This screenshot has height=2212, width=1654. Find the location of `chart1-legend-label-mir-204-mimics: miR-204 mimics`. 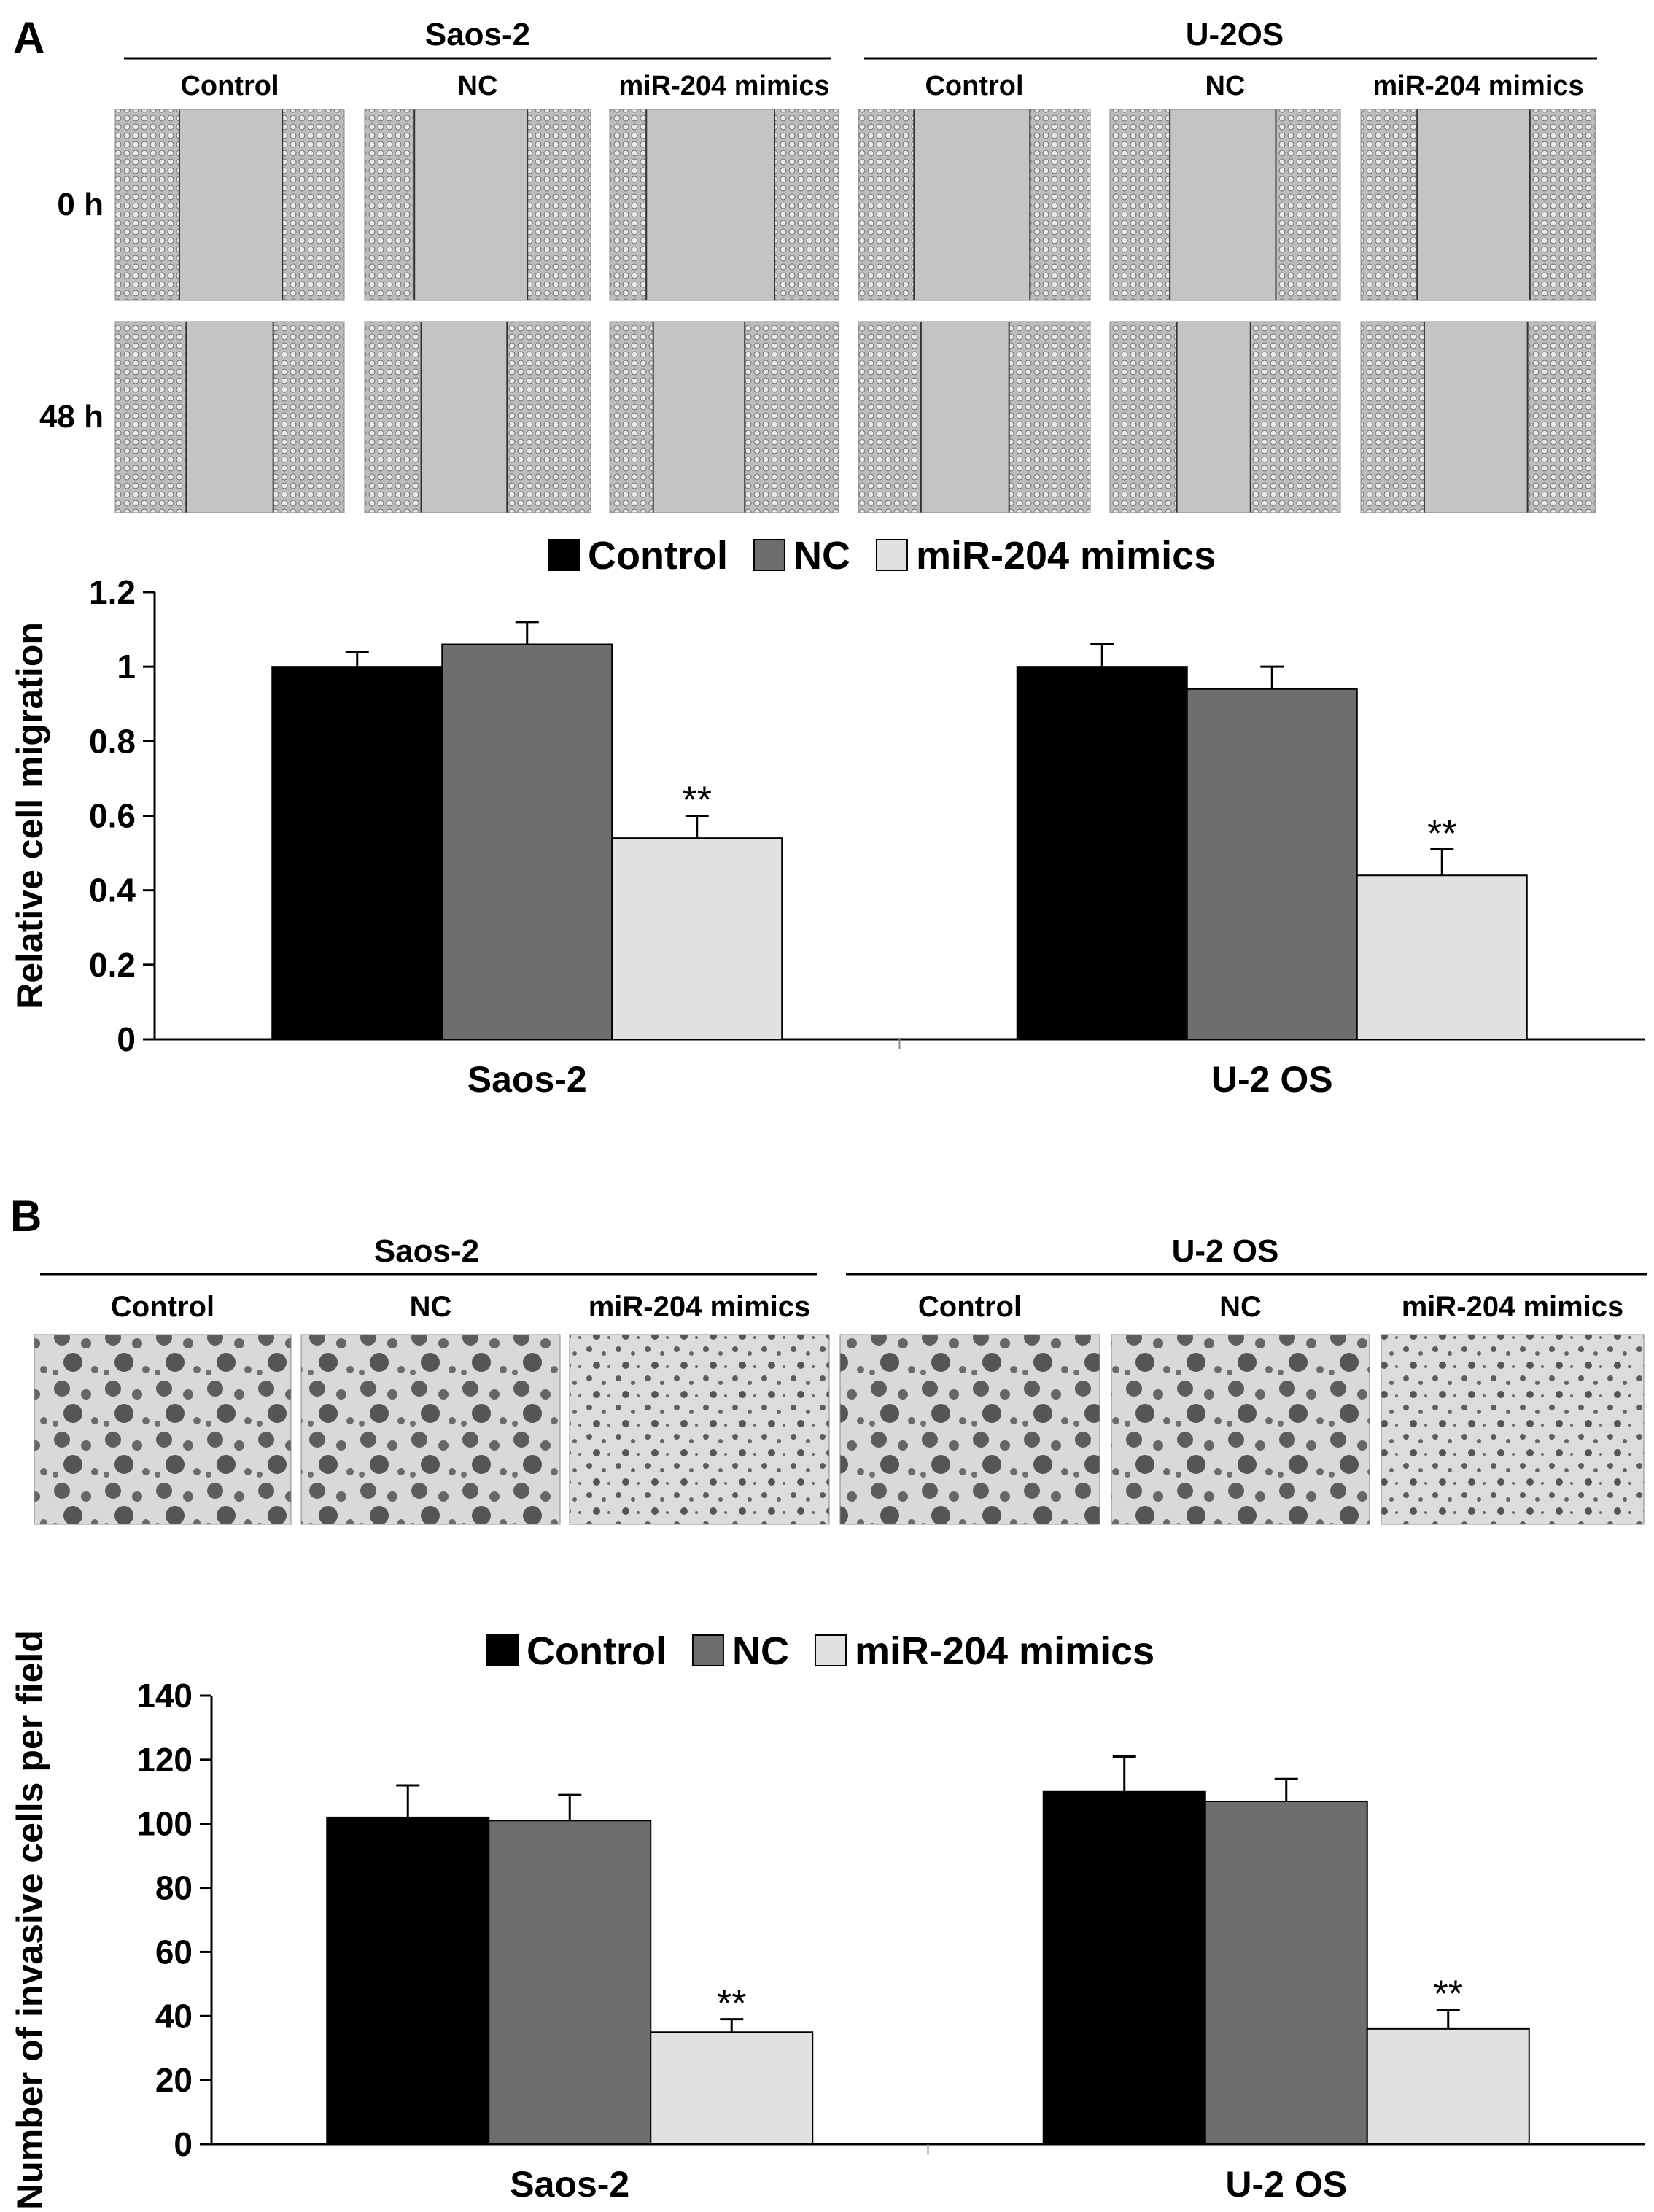

chart1-legend-label-mir-204-mimics: miR-204 mimics is located at coordinates (1066, 556).